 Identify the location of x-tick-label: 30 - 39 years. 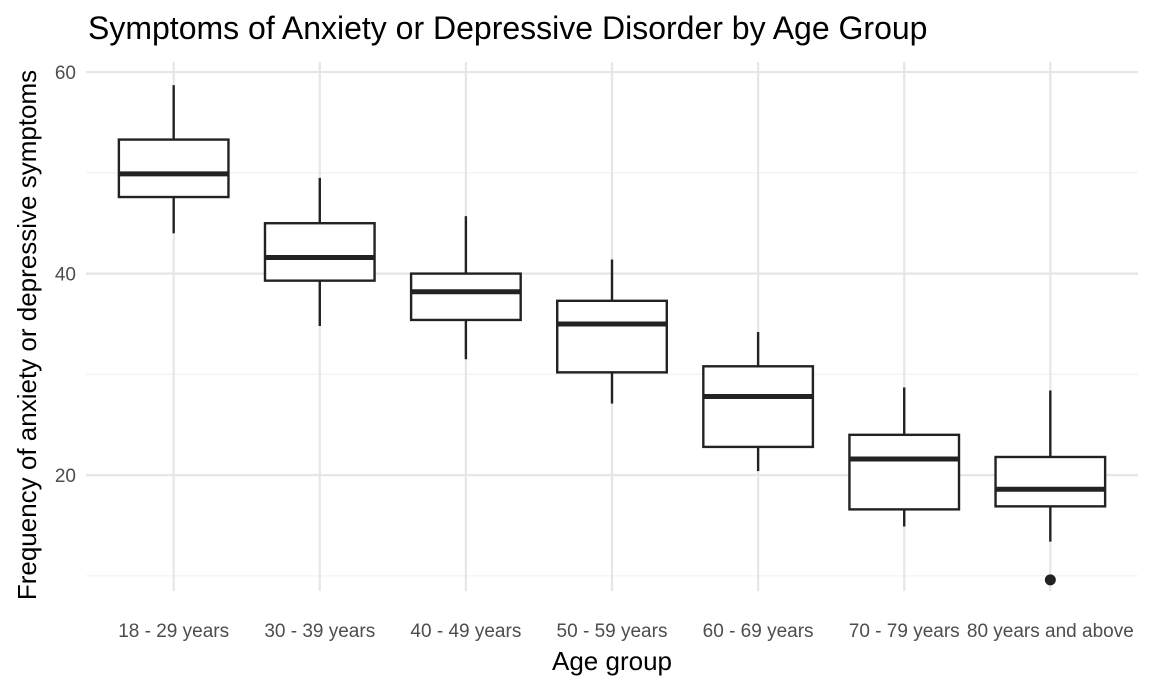
(319, 631).